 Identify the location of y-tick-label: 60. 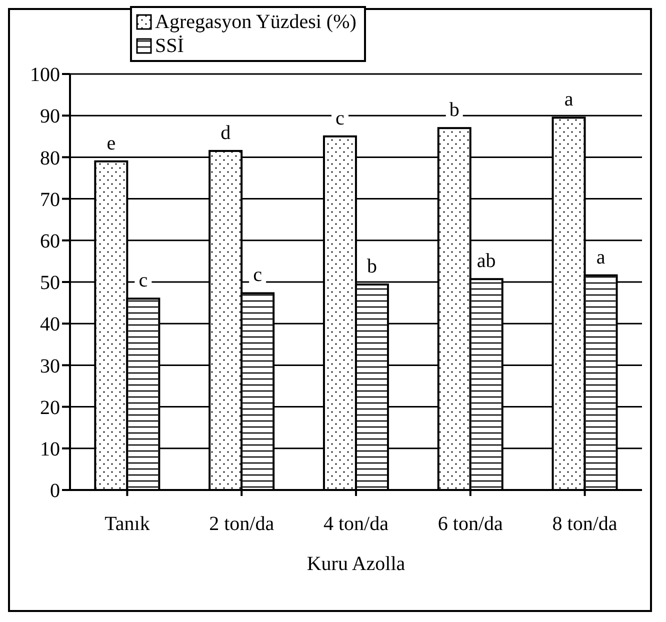
(50, 241).